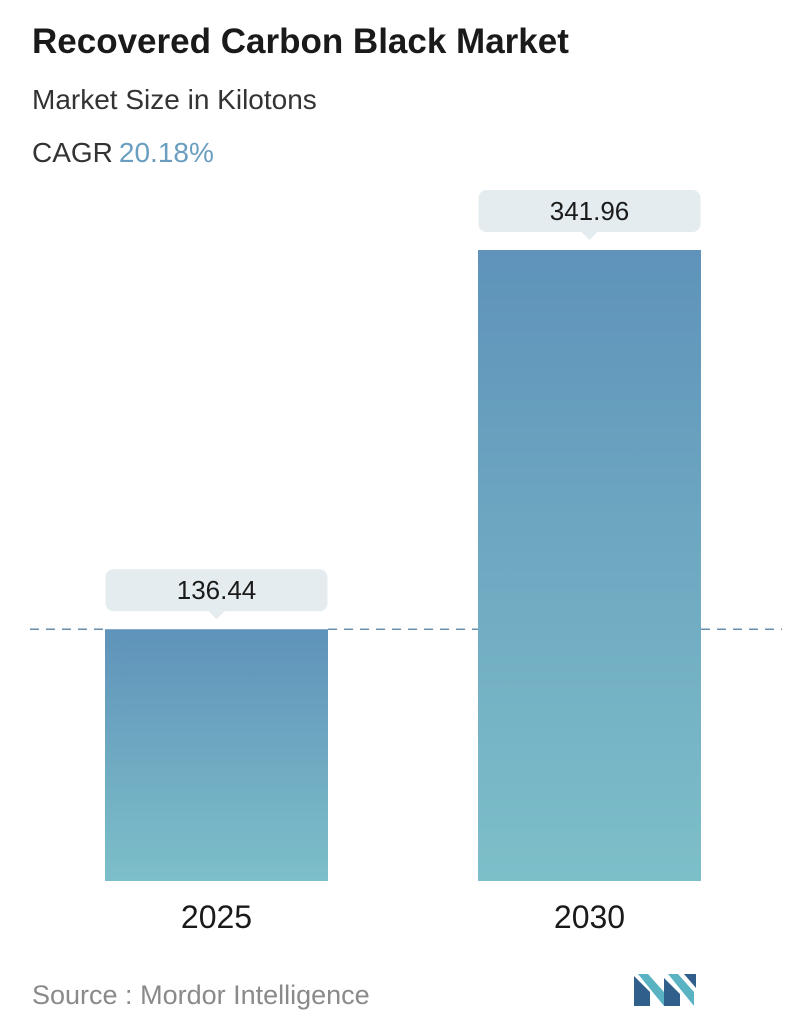 The image size is (796, 1034). I want to click on value-label: 136.44, so click(217, 590).